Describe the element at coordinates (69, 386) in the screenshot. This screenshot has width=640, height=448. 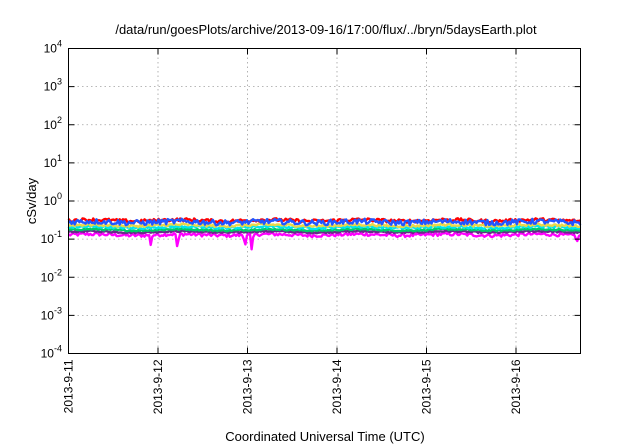
I see `x-tick-label: 2013-9-11` at that location.